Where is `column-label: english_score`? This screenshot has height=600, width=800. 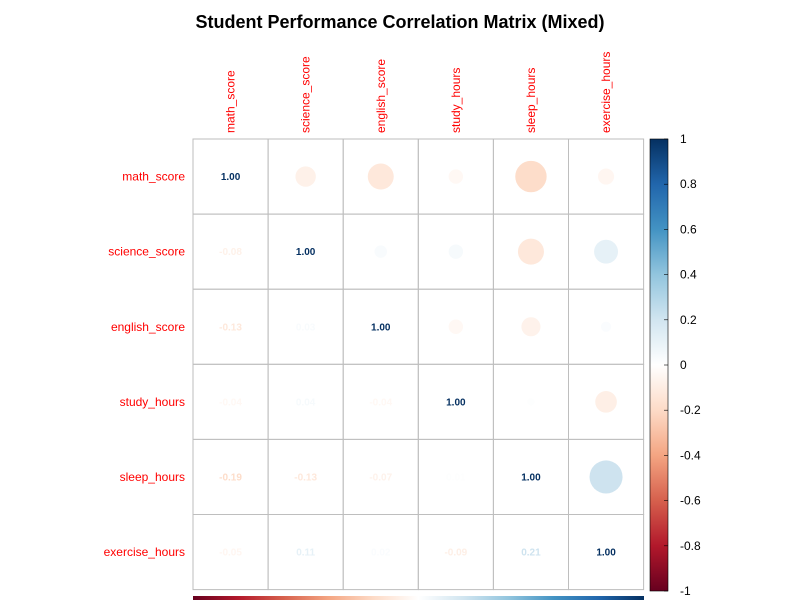
column-label: english_score is located at coordinates (381, 96).